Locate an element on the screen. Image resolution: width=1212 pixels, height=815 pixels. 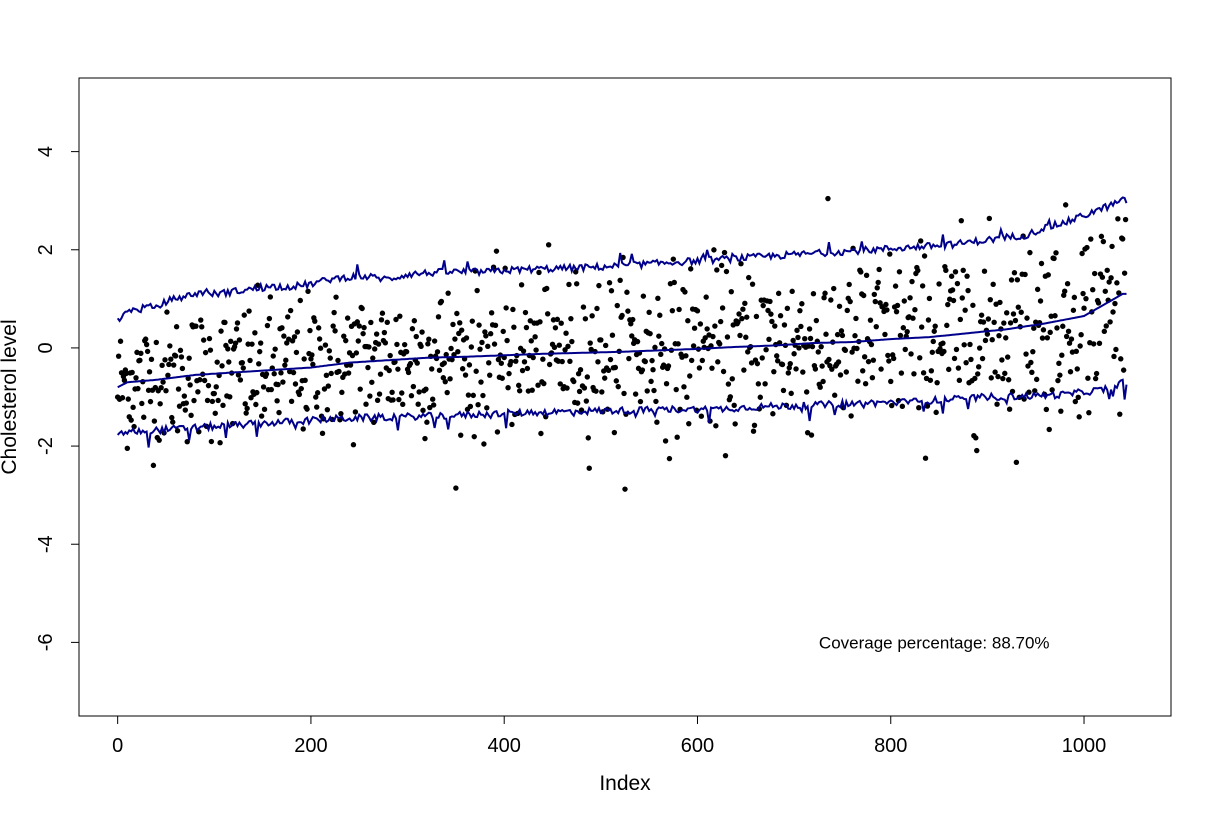
y-tick-label: 2 is located at coordinates (46, 249).